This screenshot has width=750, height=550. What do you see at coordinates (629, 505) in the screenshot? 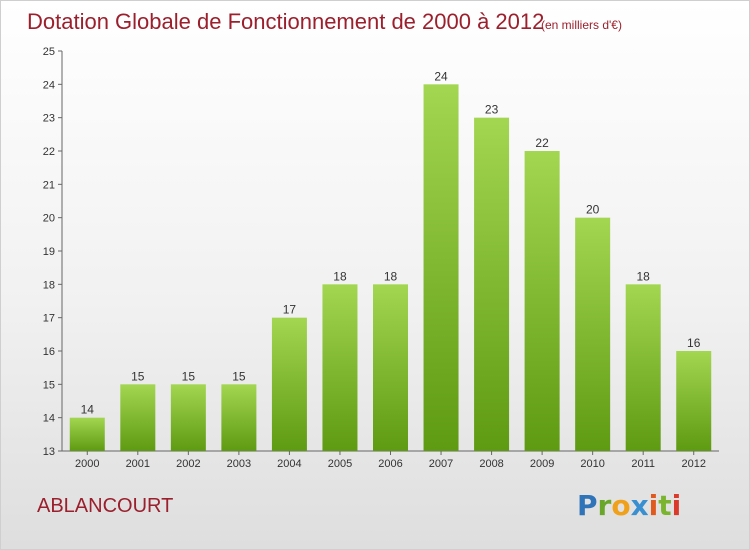
I see `proxiti-logo: Proxiti` at bounding box center [629, 505].